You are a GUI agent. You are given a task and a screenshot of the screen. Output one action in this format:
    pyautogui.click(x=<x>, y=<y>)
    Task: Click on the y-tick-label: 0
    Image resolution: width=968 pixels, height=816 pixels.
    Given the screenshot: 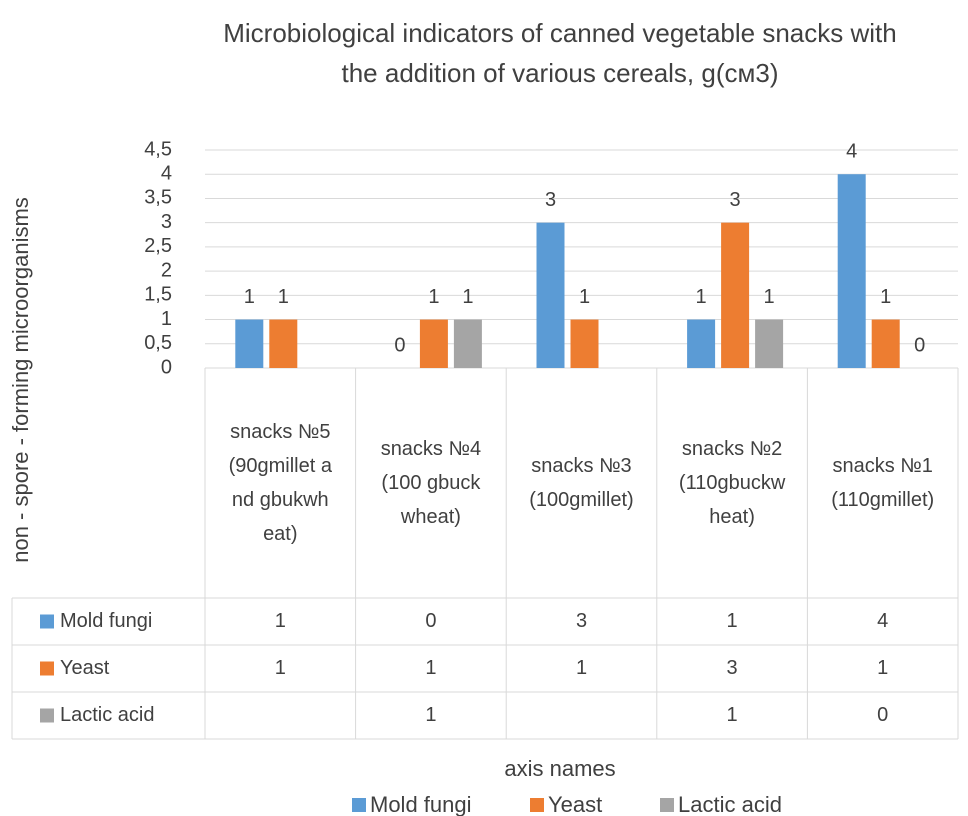 What is the action you would take?
    pyautogui.click(x=166, y=367)
    